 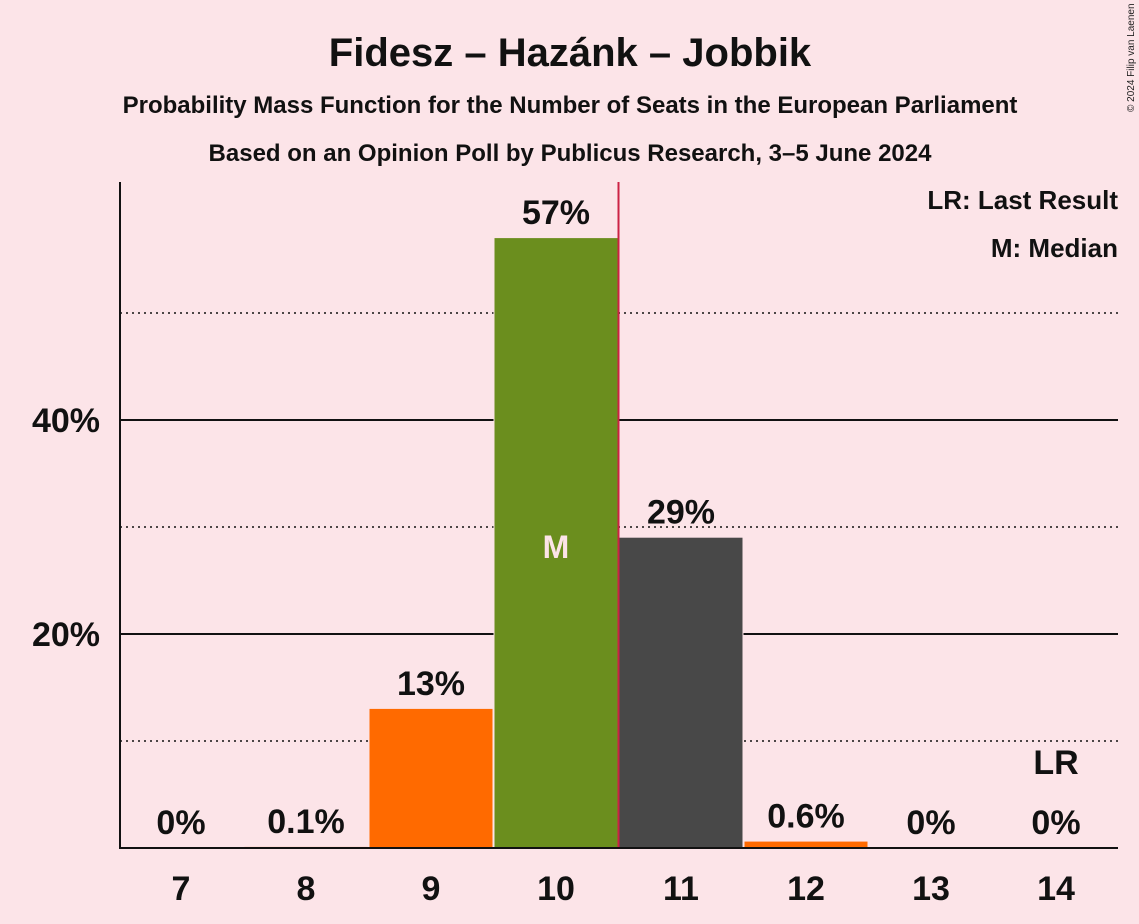 What do you see at coordinates (931, 889) in the screenshot?
I see `x-tick-label: 13` at bounding box center [931, 889].